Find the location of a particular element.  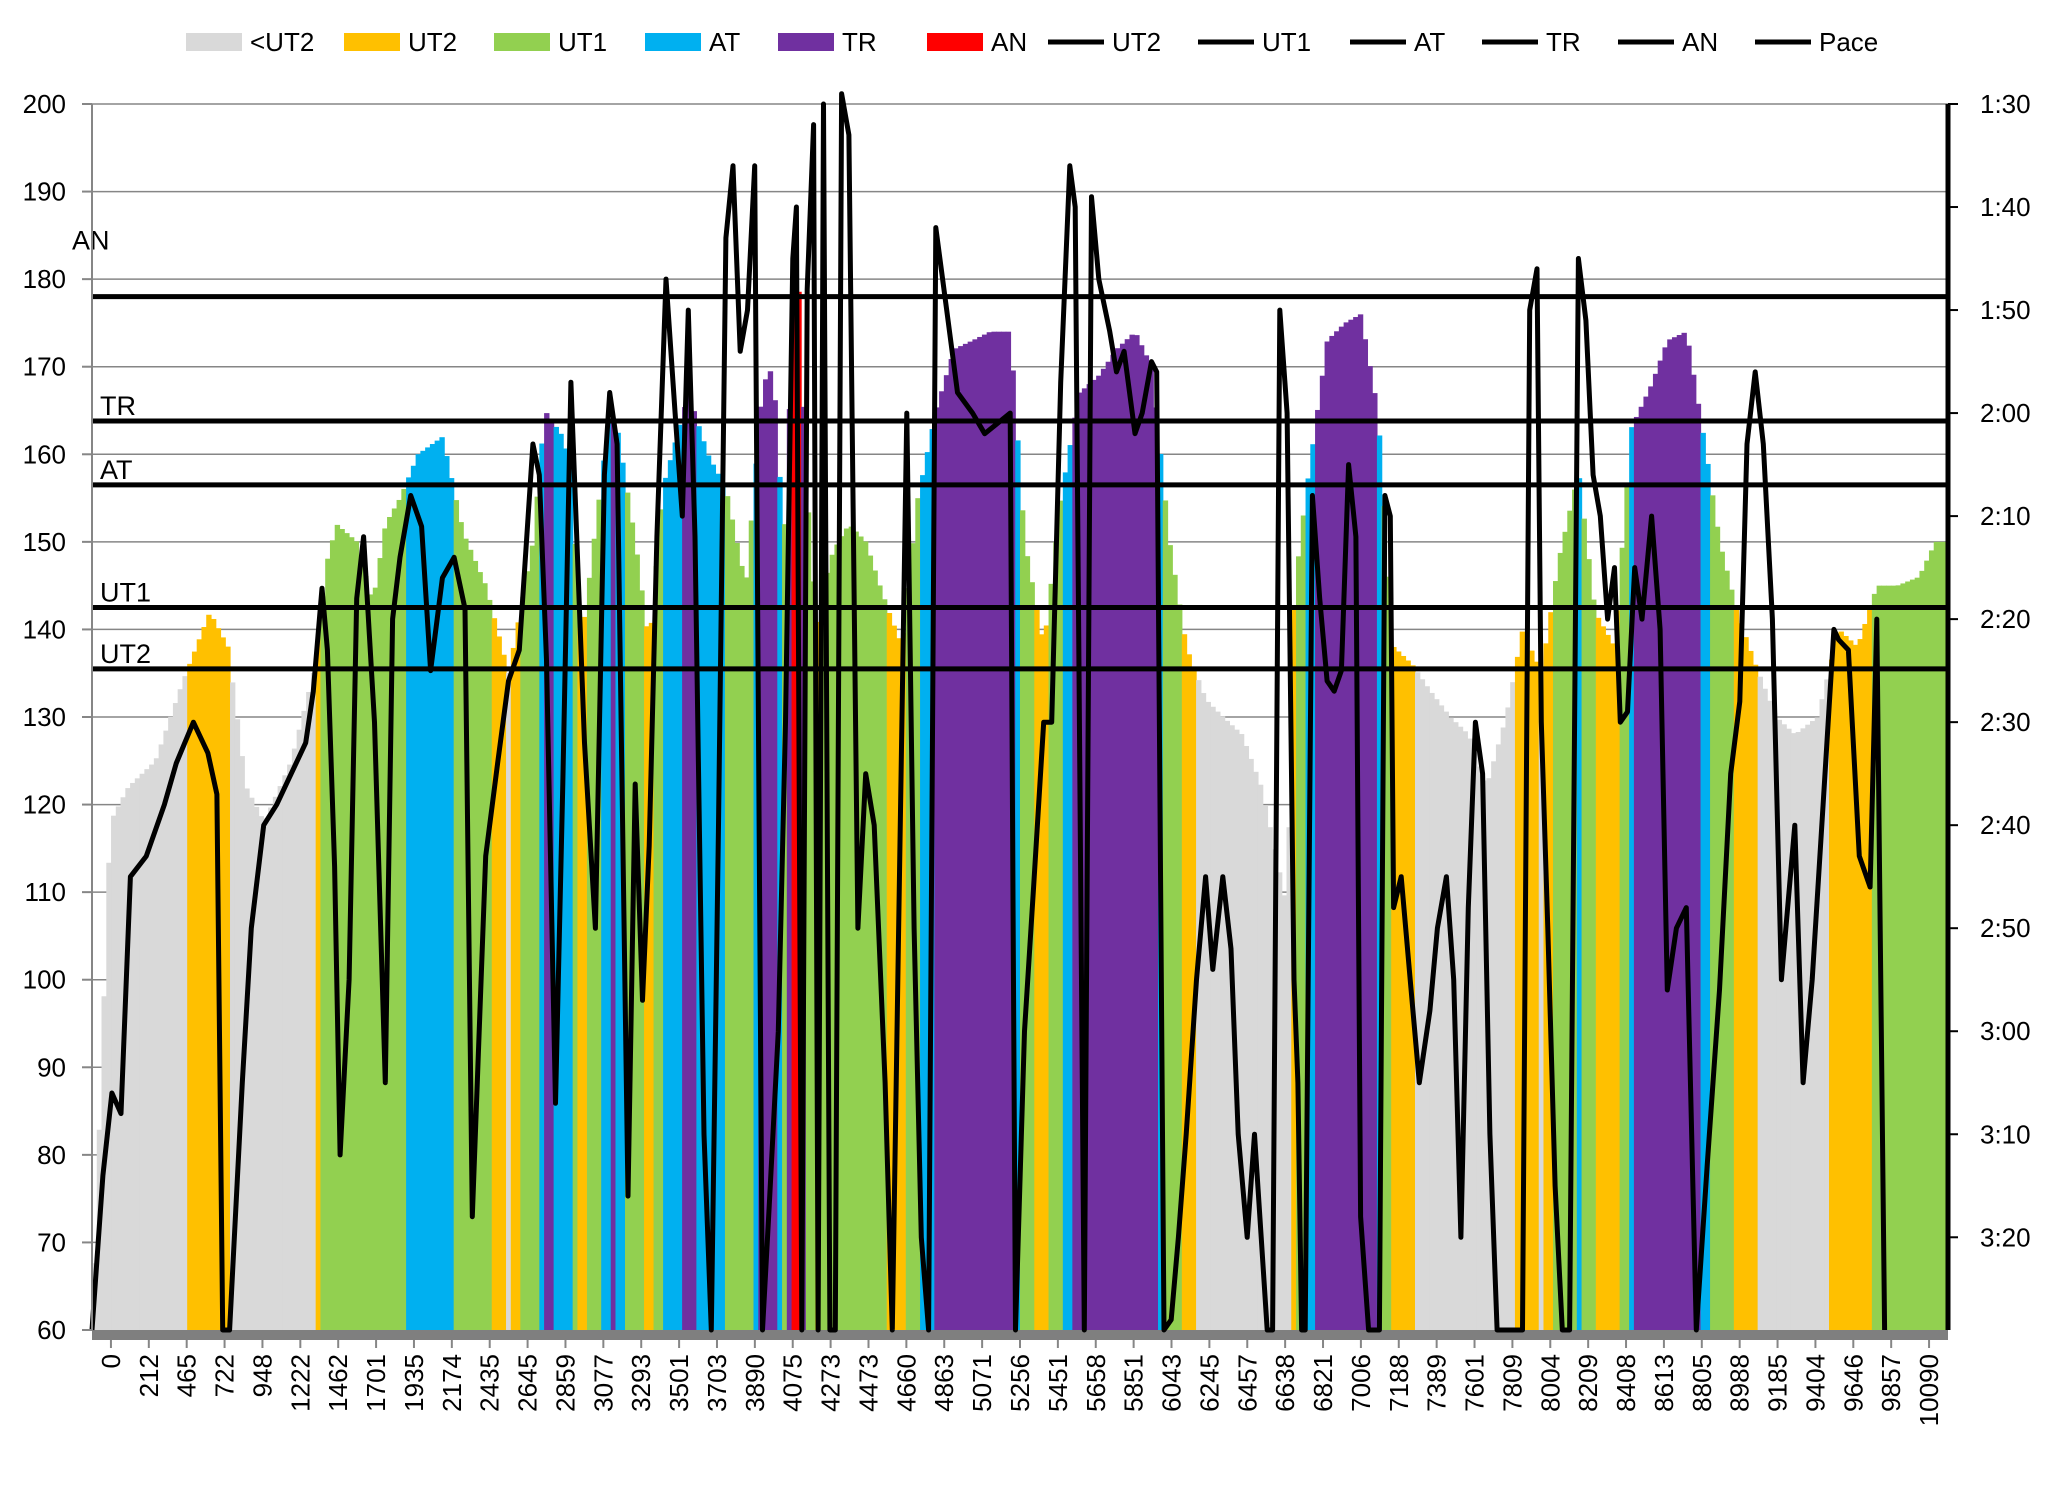

y-tick-label-4: 100 is located at coordinates (44, 980).